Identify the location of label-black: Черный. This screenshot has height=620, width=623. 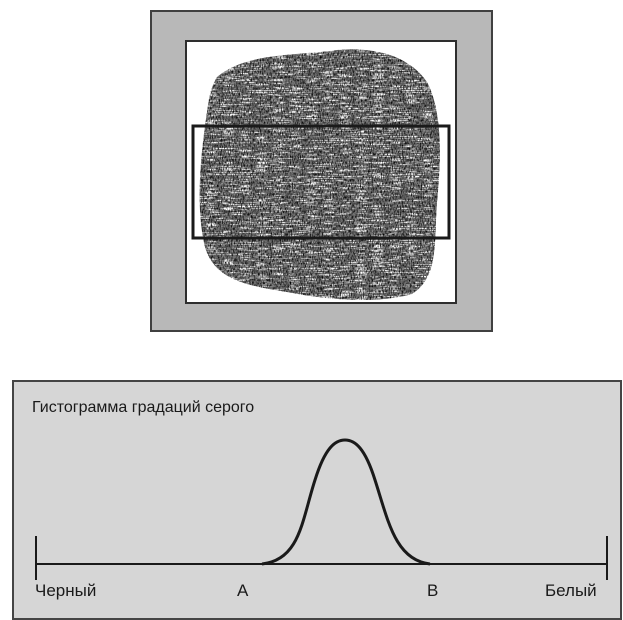
(66, 590).